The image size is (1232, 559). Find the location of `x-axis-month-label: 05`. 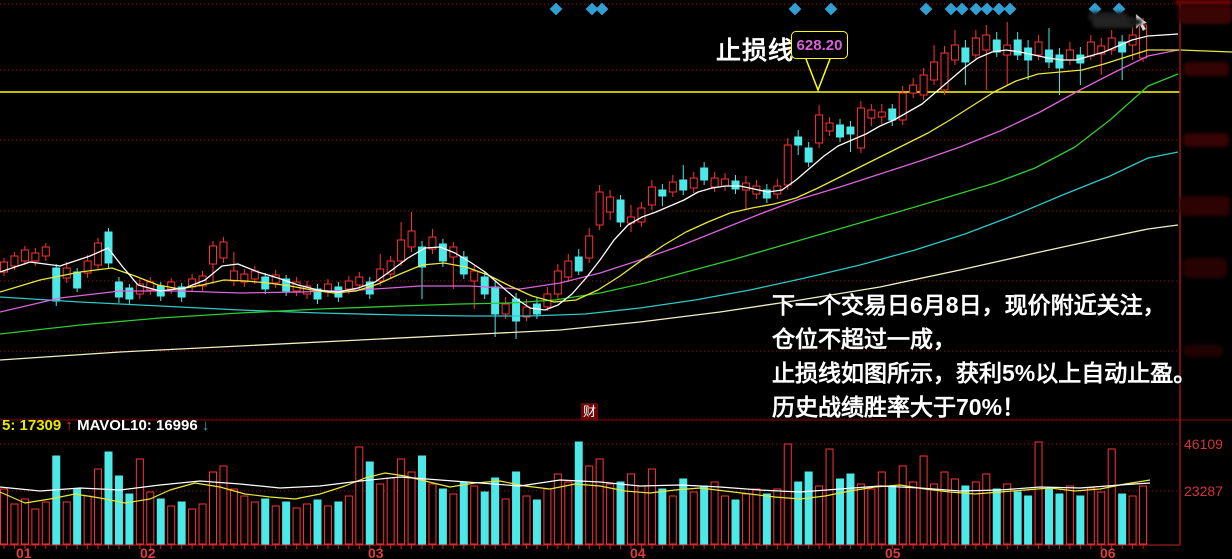

x-axis-month-label: 05 is located at coordinates (893, 552).